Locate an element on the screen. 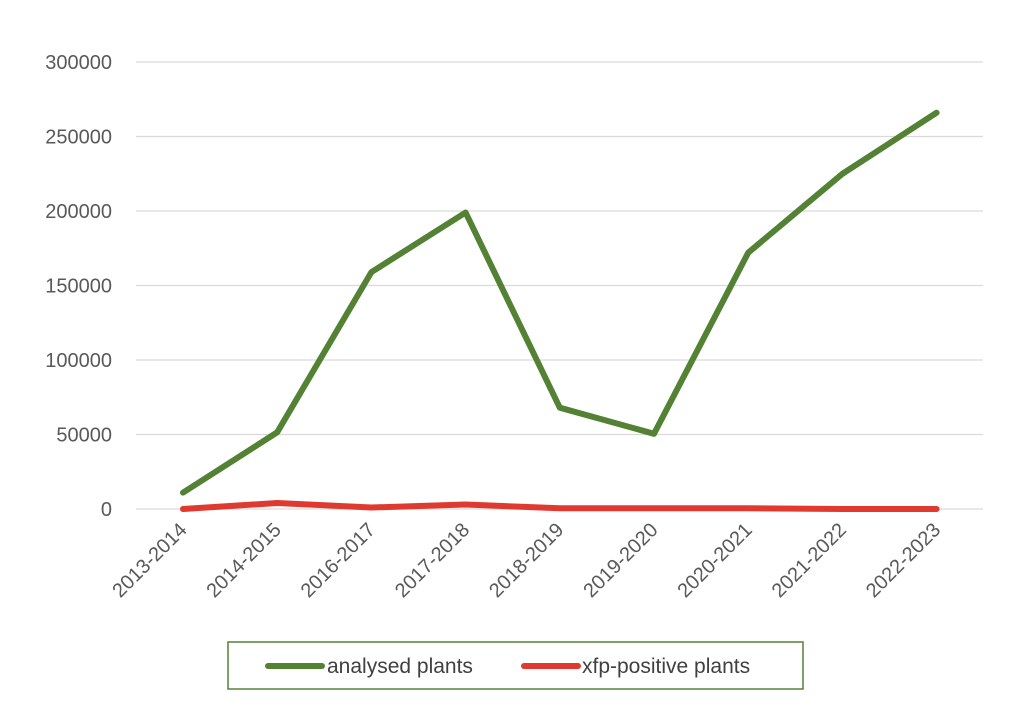 The image size is (1024, 711). y-tick-label: 150000 is located at coordinates (78, 287).